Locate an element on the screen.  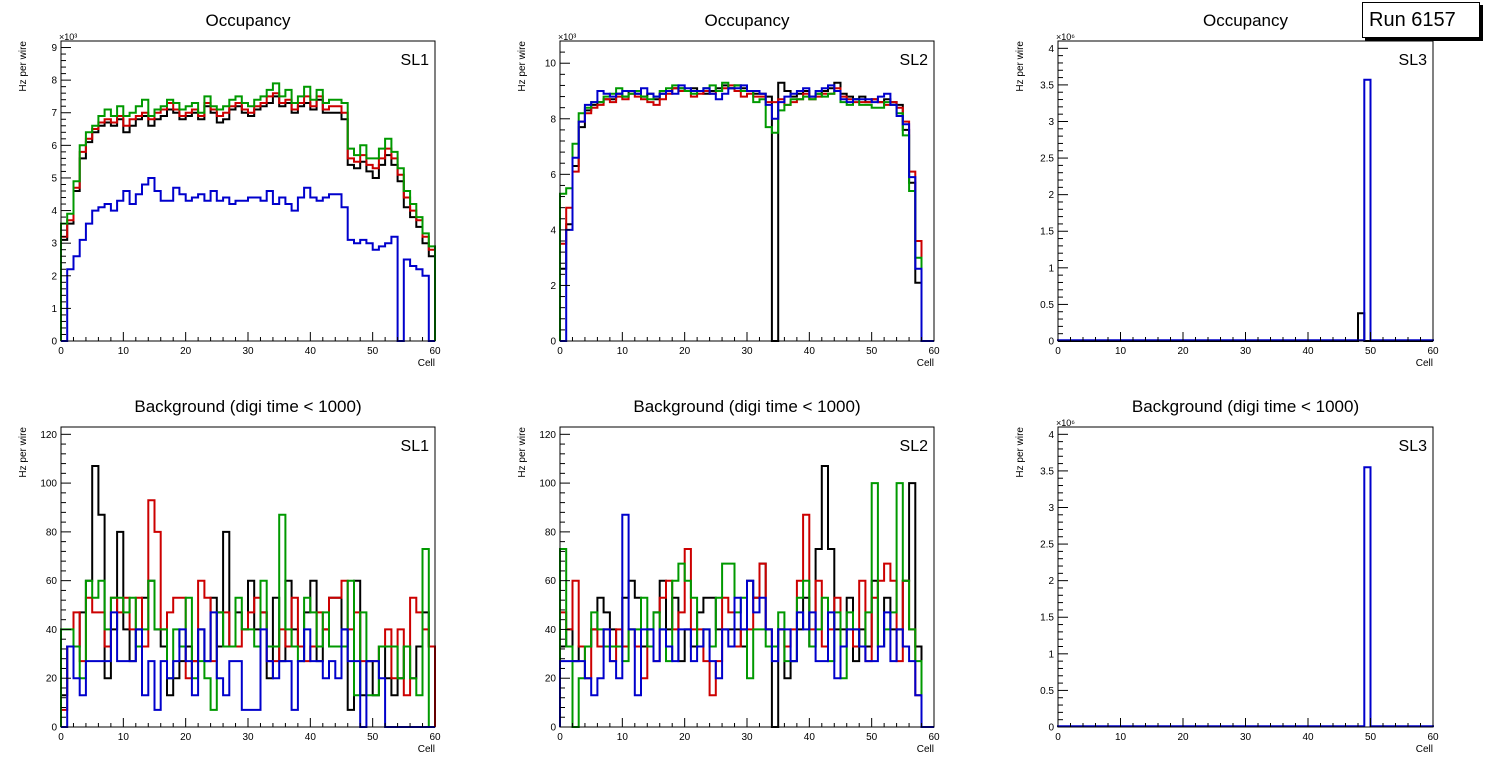
run-label-box: Run 6157 is located at coordinates (1421, 20).